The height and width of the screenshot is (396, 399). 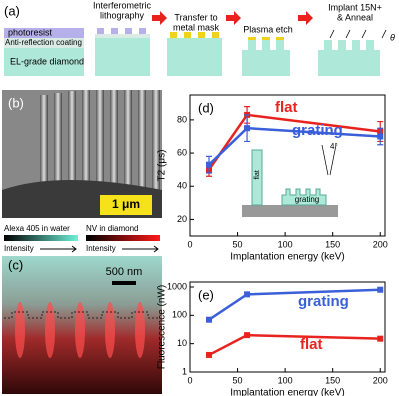 I want to click on inset-base, so click(x=290, y=211).